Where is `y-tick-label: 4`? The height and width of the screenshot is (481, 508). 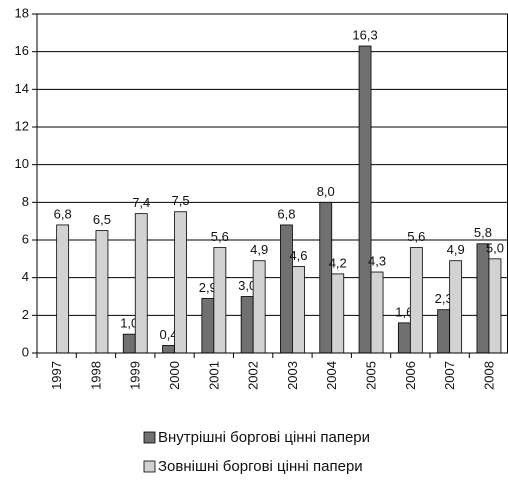
y-tick-label: 4 is located at coordinates (25, 276).